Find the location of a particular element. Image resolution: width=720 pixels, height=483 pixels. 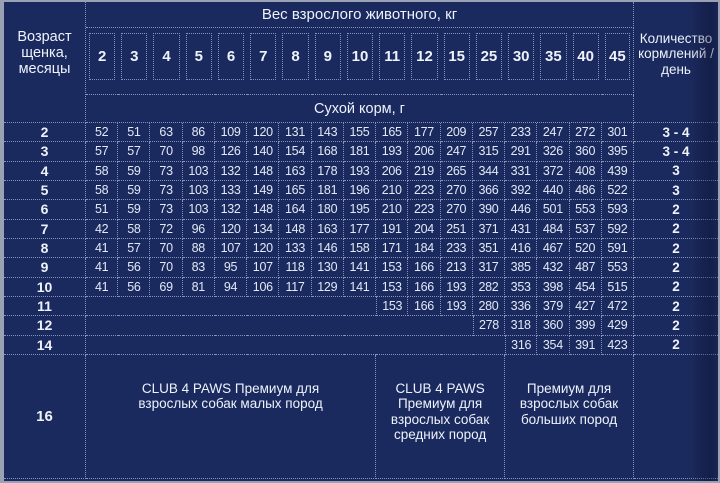

food-amount-cell: 63 is located at coordinates (166, 133).